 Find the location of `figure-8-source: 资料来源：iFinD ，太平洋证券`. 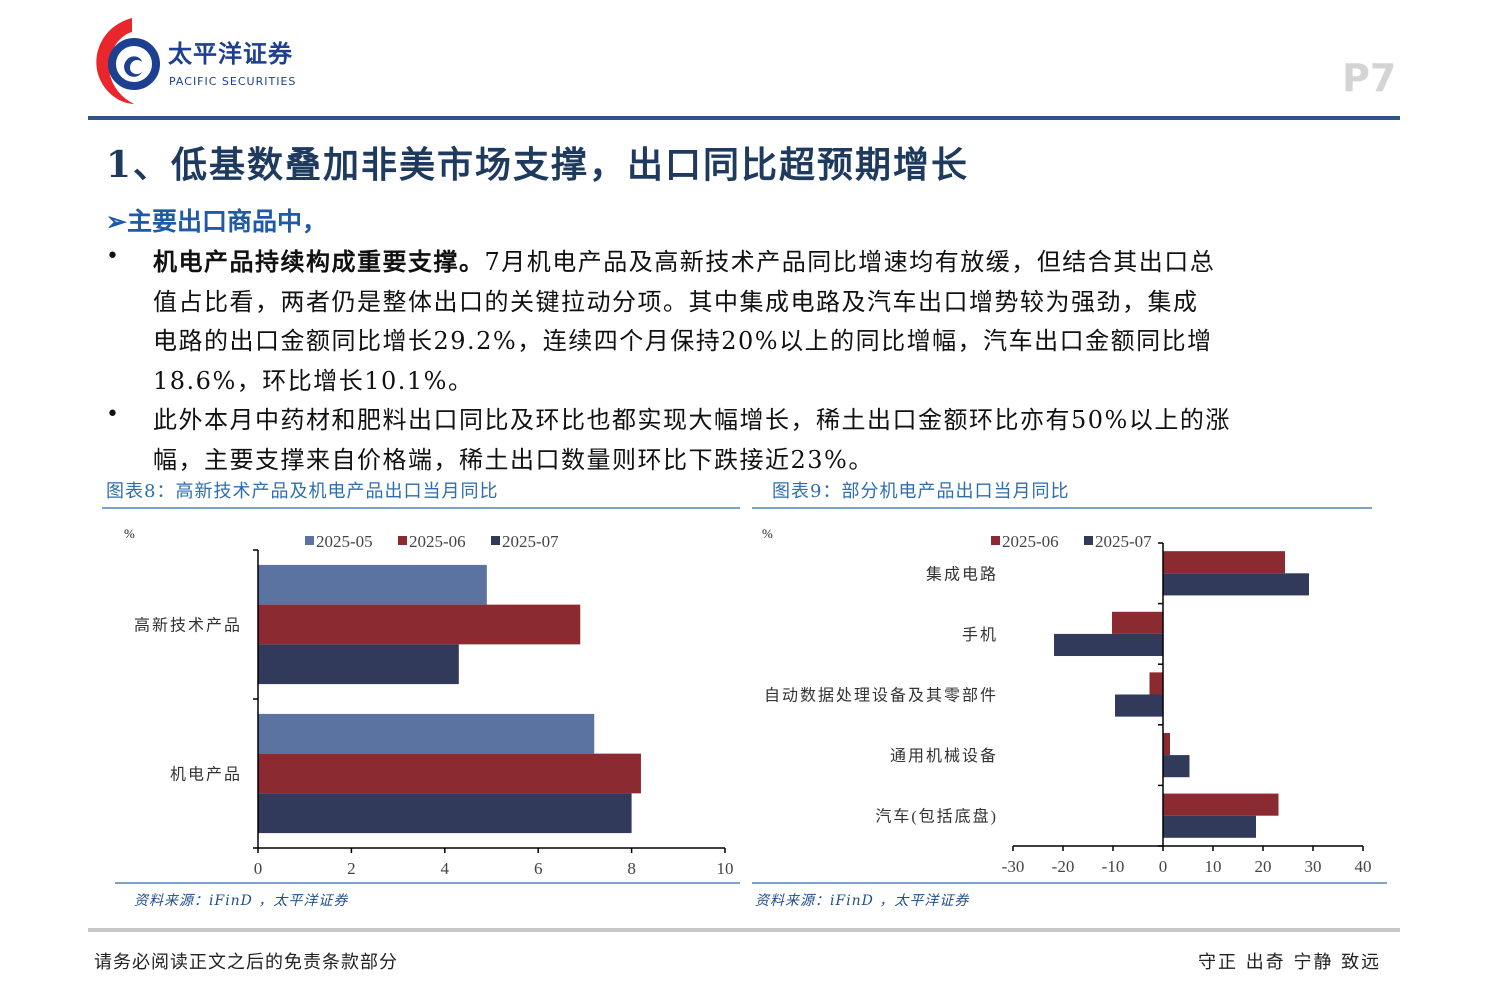

figure-8-source: 资料来源：iFinD ，太平洋证券 is located at coordinates (241, 901).